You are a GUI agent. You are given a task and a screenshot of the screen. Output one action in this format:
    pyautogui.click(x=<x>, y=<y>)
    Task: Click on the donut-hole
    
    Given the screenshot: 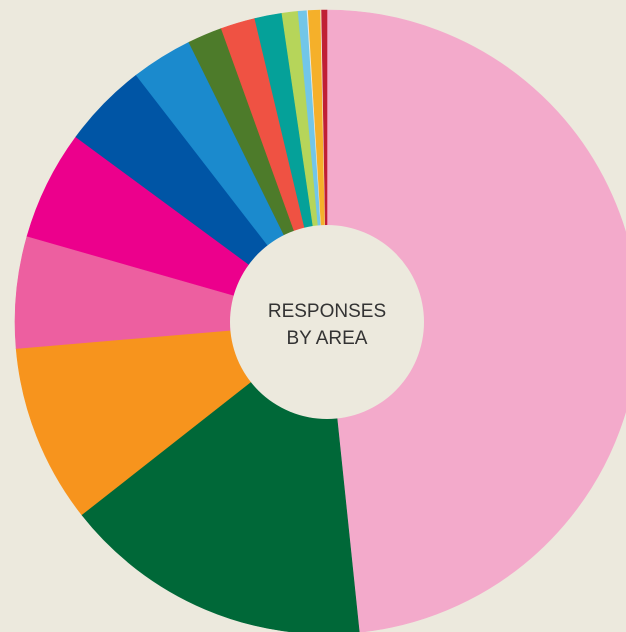 What is the action you would take?
    pyautogui.click(x=327, y=322)
    